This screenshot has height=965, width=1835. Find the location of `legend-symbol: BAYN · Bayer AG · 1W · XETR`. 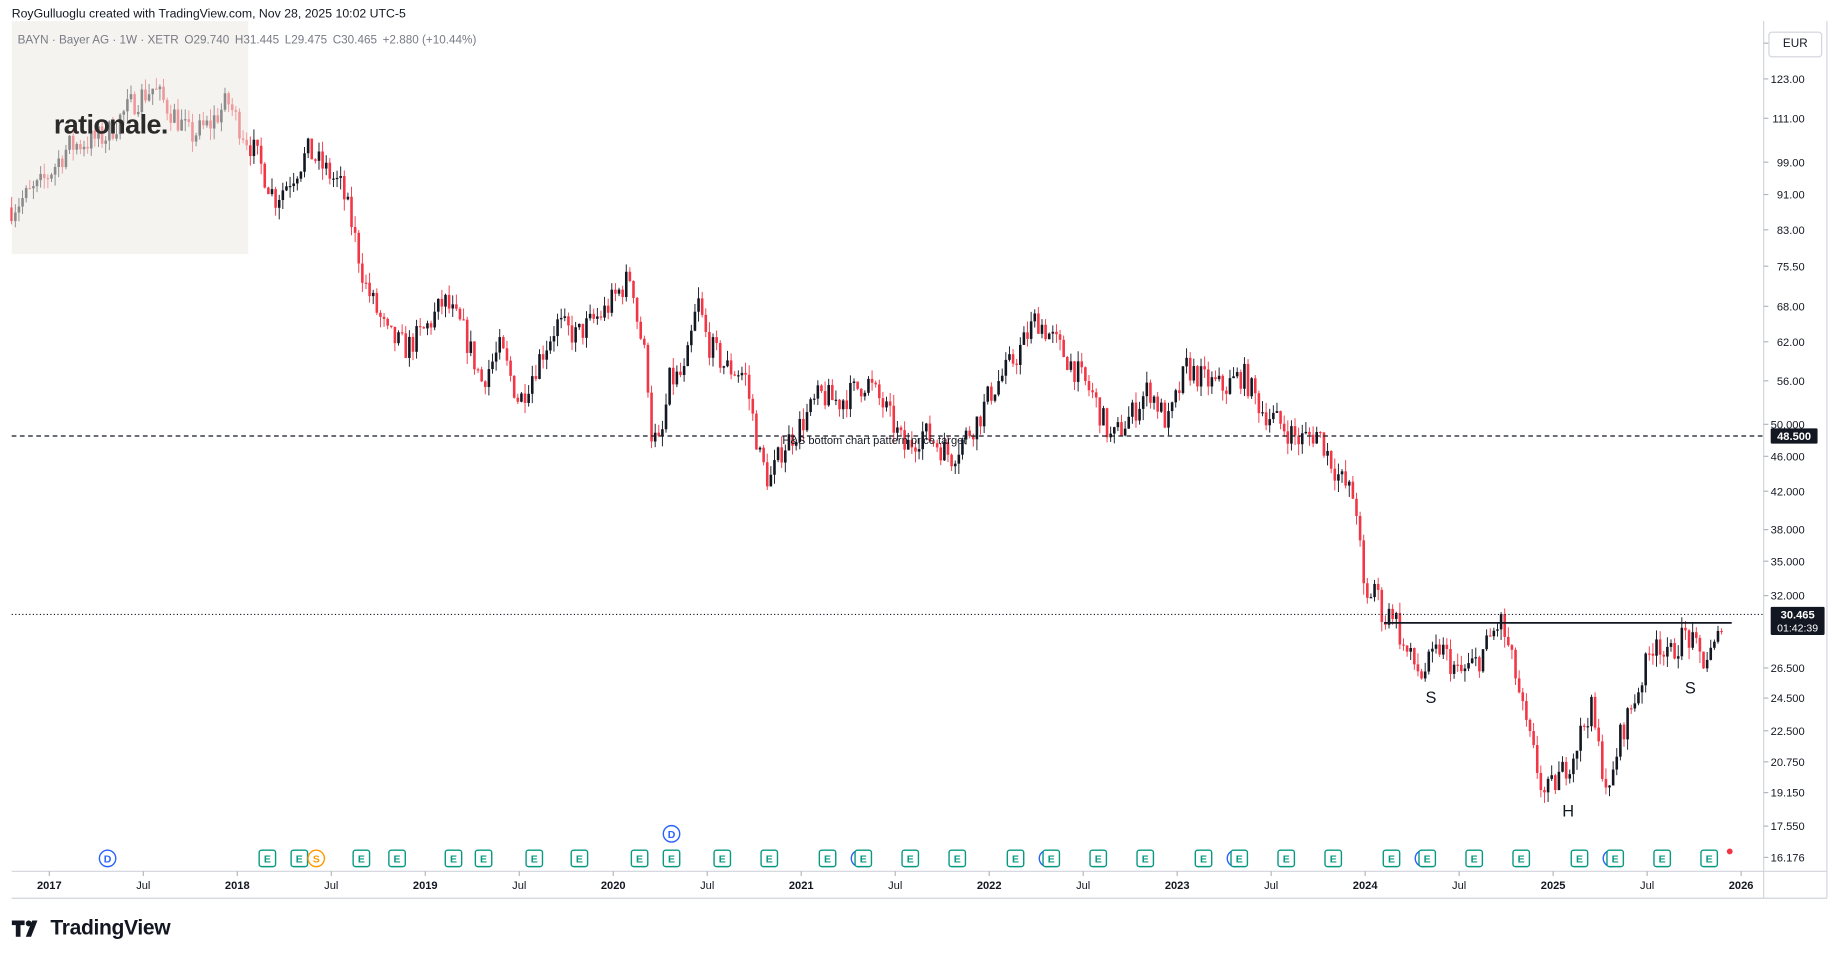

legend-symbol: BAYN · Bayer AG · 1W · XETR is located at coordinates (98, 40).